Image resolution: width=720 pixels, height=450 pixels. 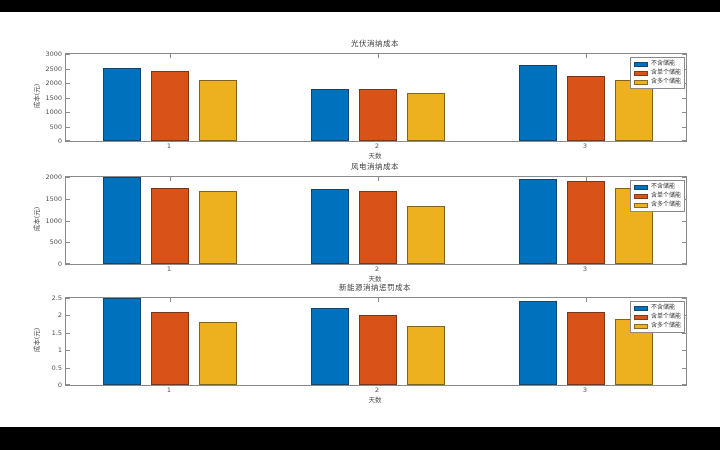 I want to click on legend: 不含储能含单个储能 含多个储能, so click(x=657, y=196).